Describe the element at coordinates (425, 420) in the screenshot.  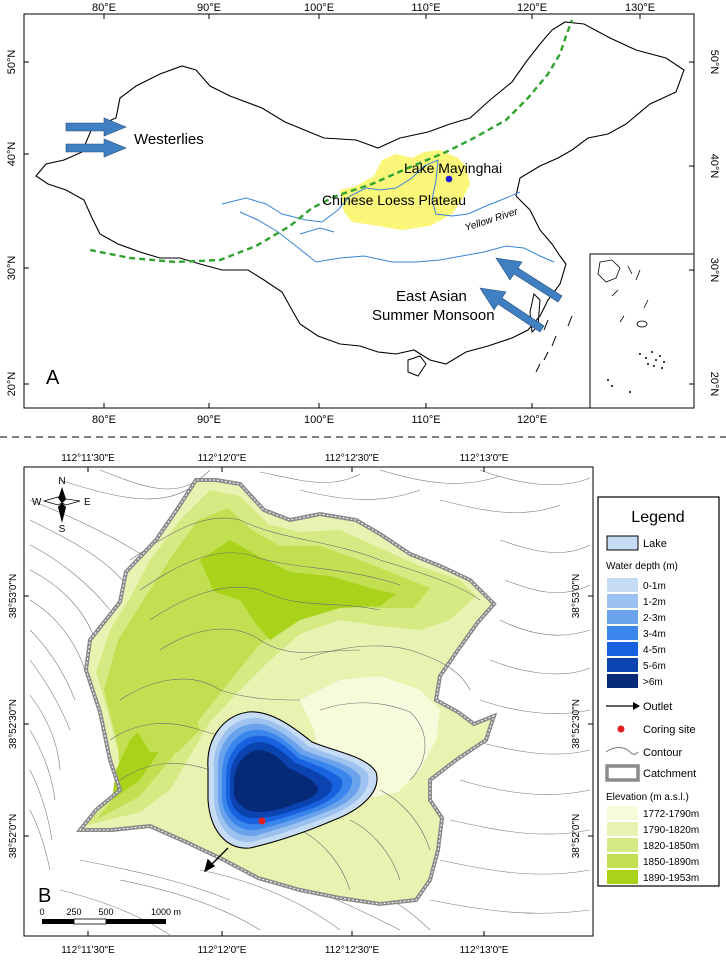
I see `a-bottom-lon-4: 110°E` at that location.